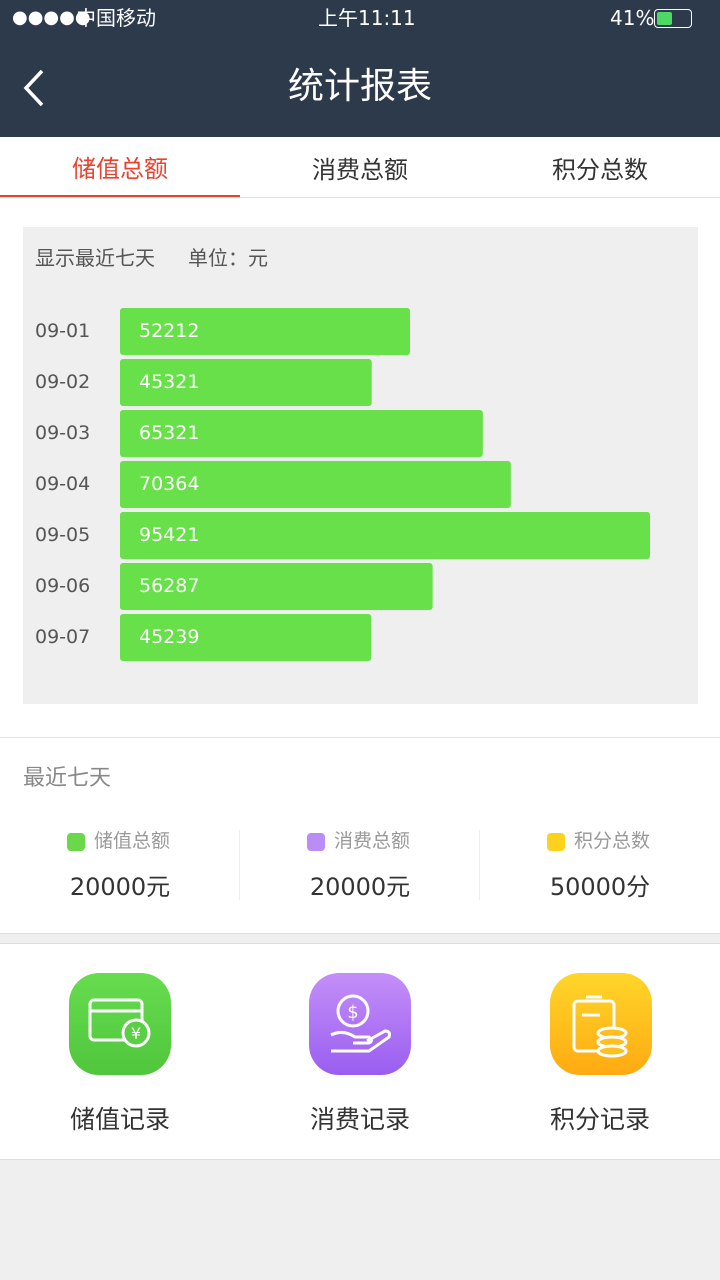 The image size is (720, 1280). Describe the element at coordinates (360, 197) in the screenshot. I see `tab-divider` at that location.